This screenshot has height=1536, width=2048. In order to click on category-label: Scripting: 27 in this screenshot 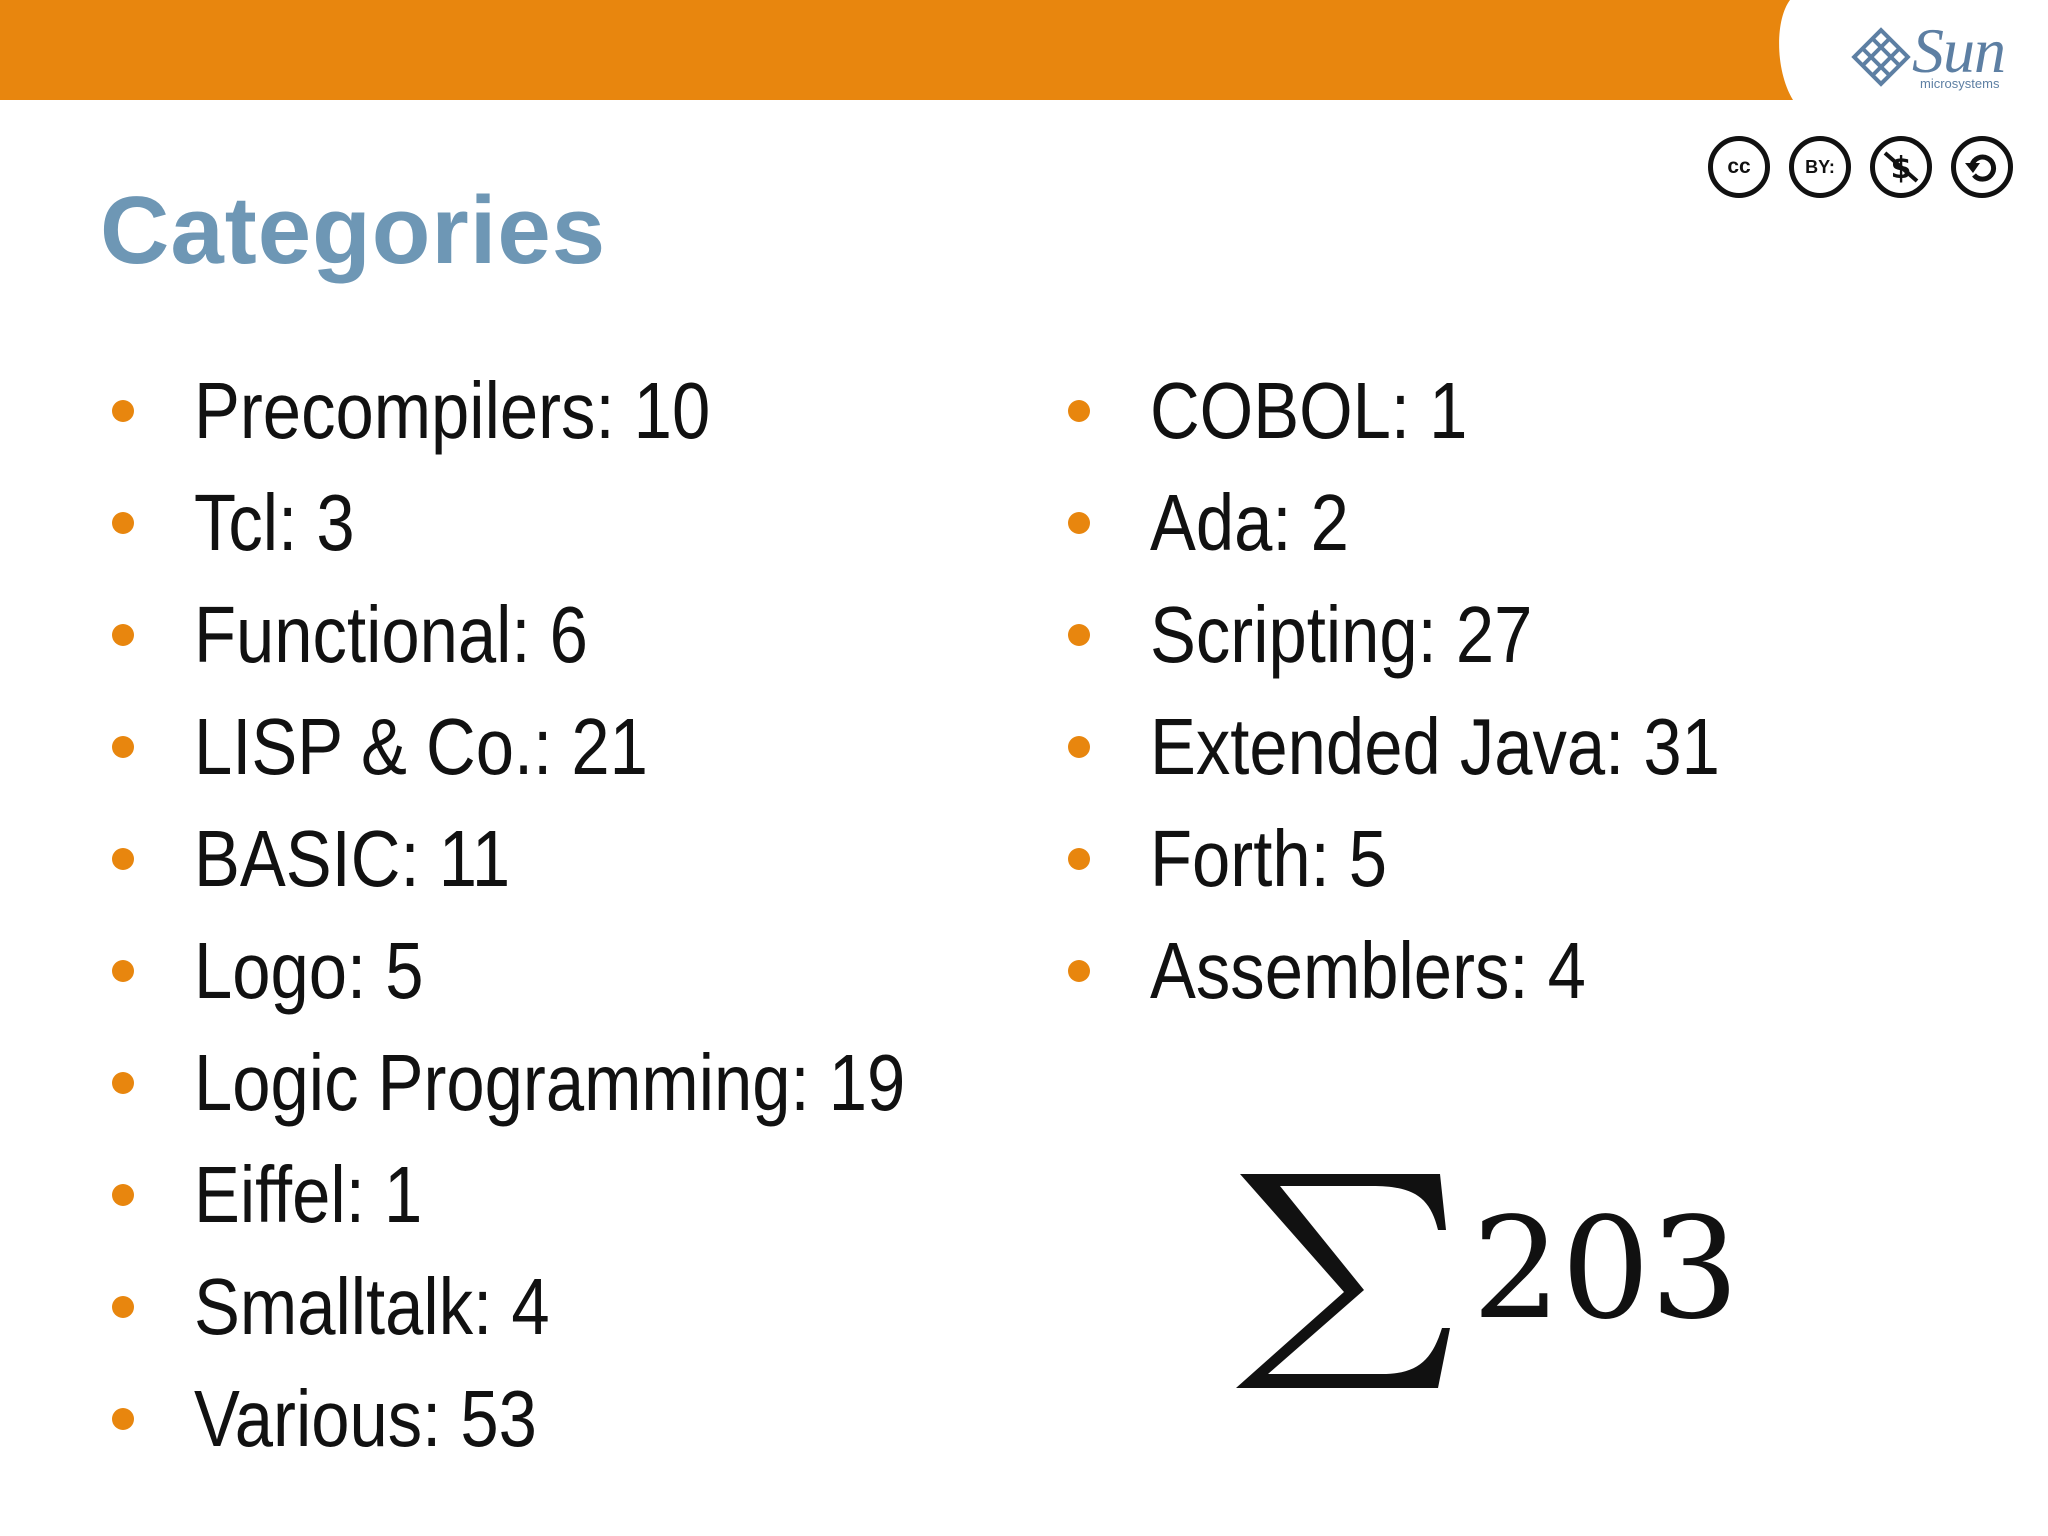, I will do `click(1341, 634)`.